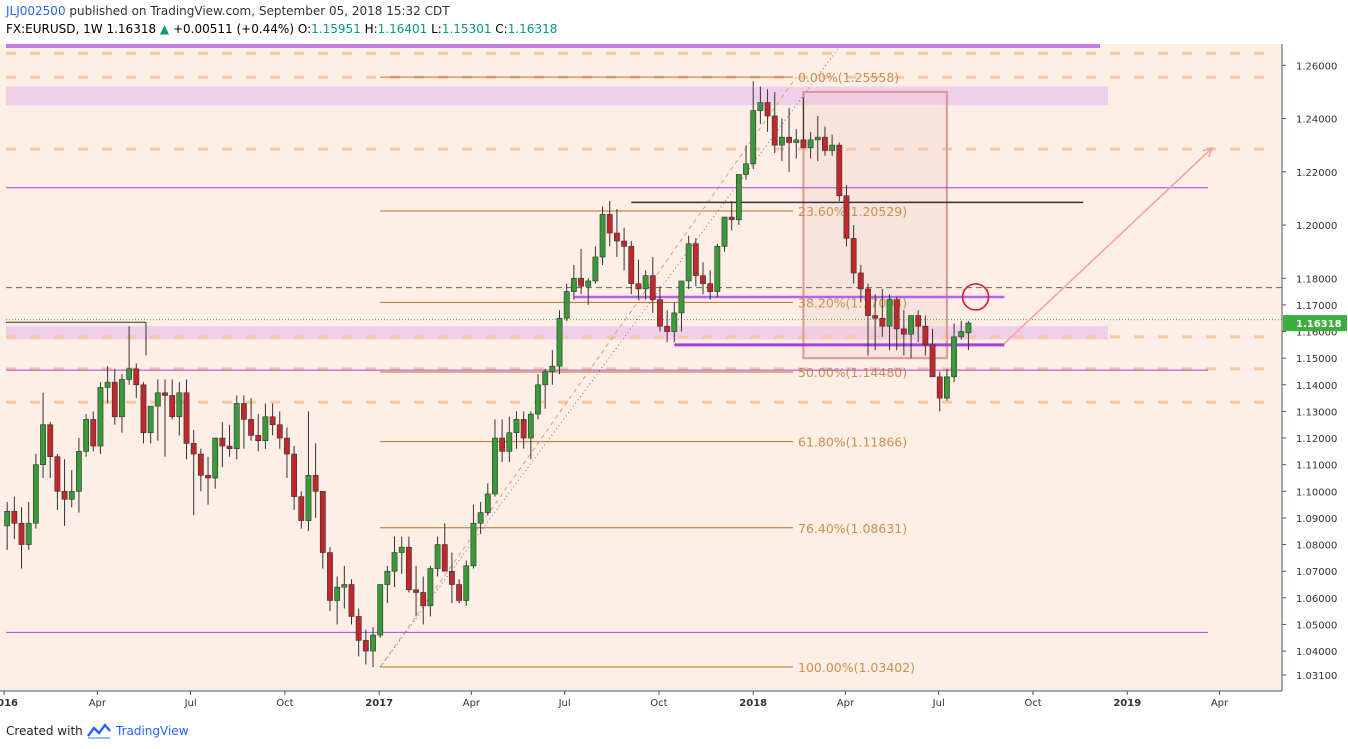 The image size is (1348, 749). I want to click on price-tick-label-8: 1.14000, so click(1316, 386).